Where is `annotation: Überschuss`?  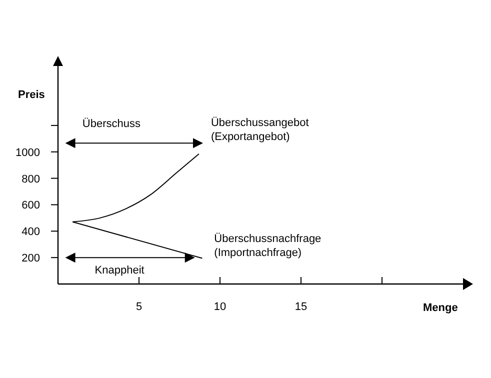 annotation: Überschuss is located at coordinates (111, 123).